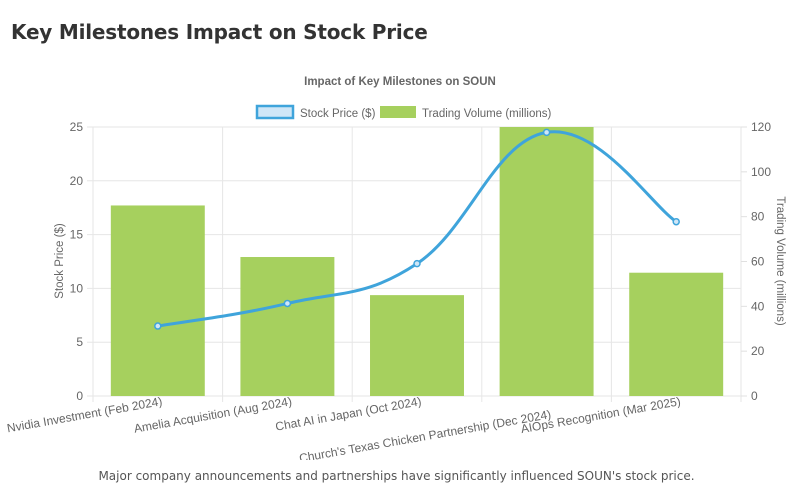 The image size is (793, 500). I want to click on right-axis-tick-label: 80, so click(758, 217).